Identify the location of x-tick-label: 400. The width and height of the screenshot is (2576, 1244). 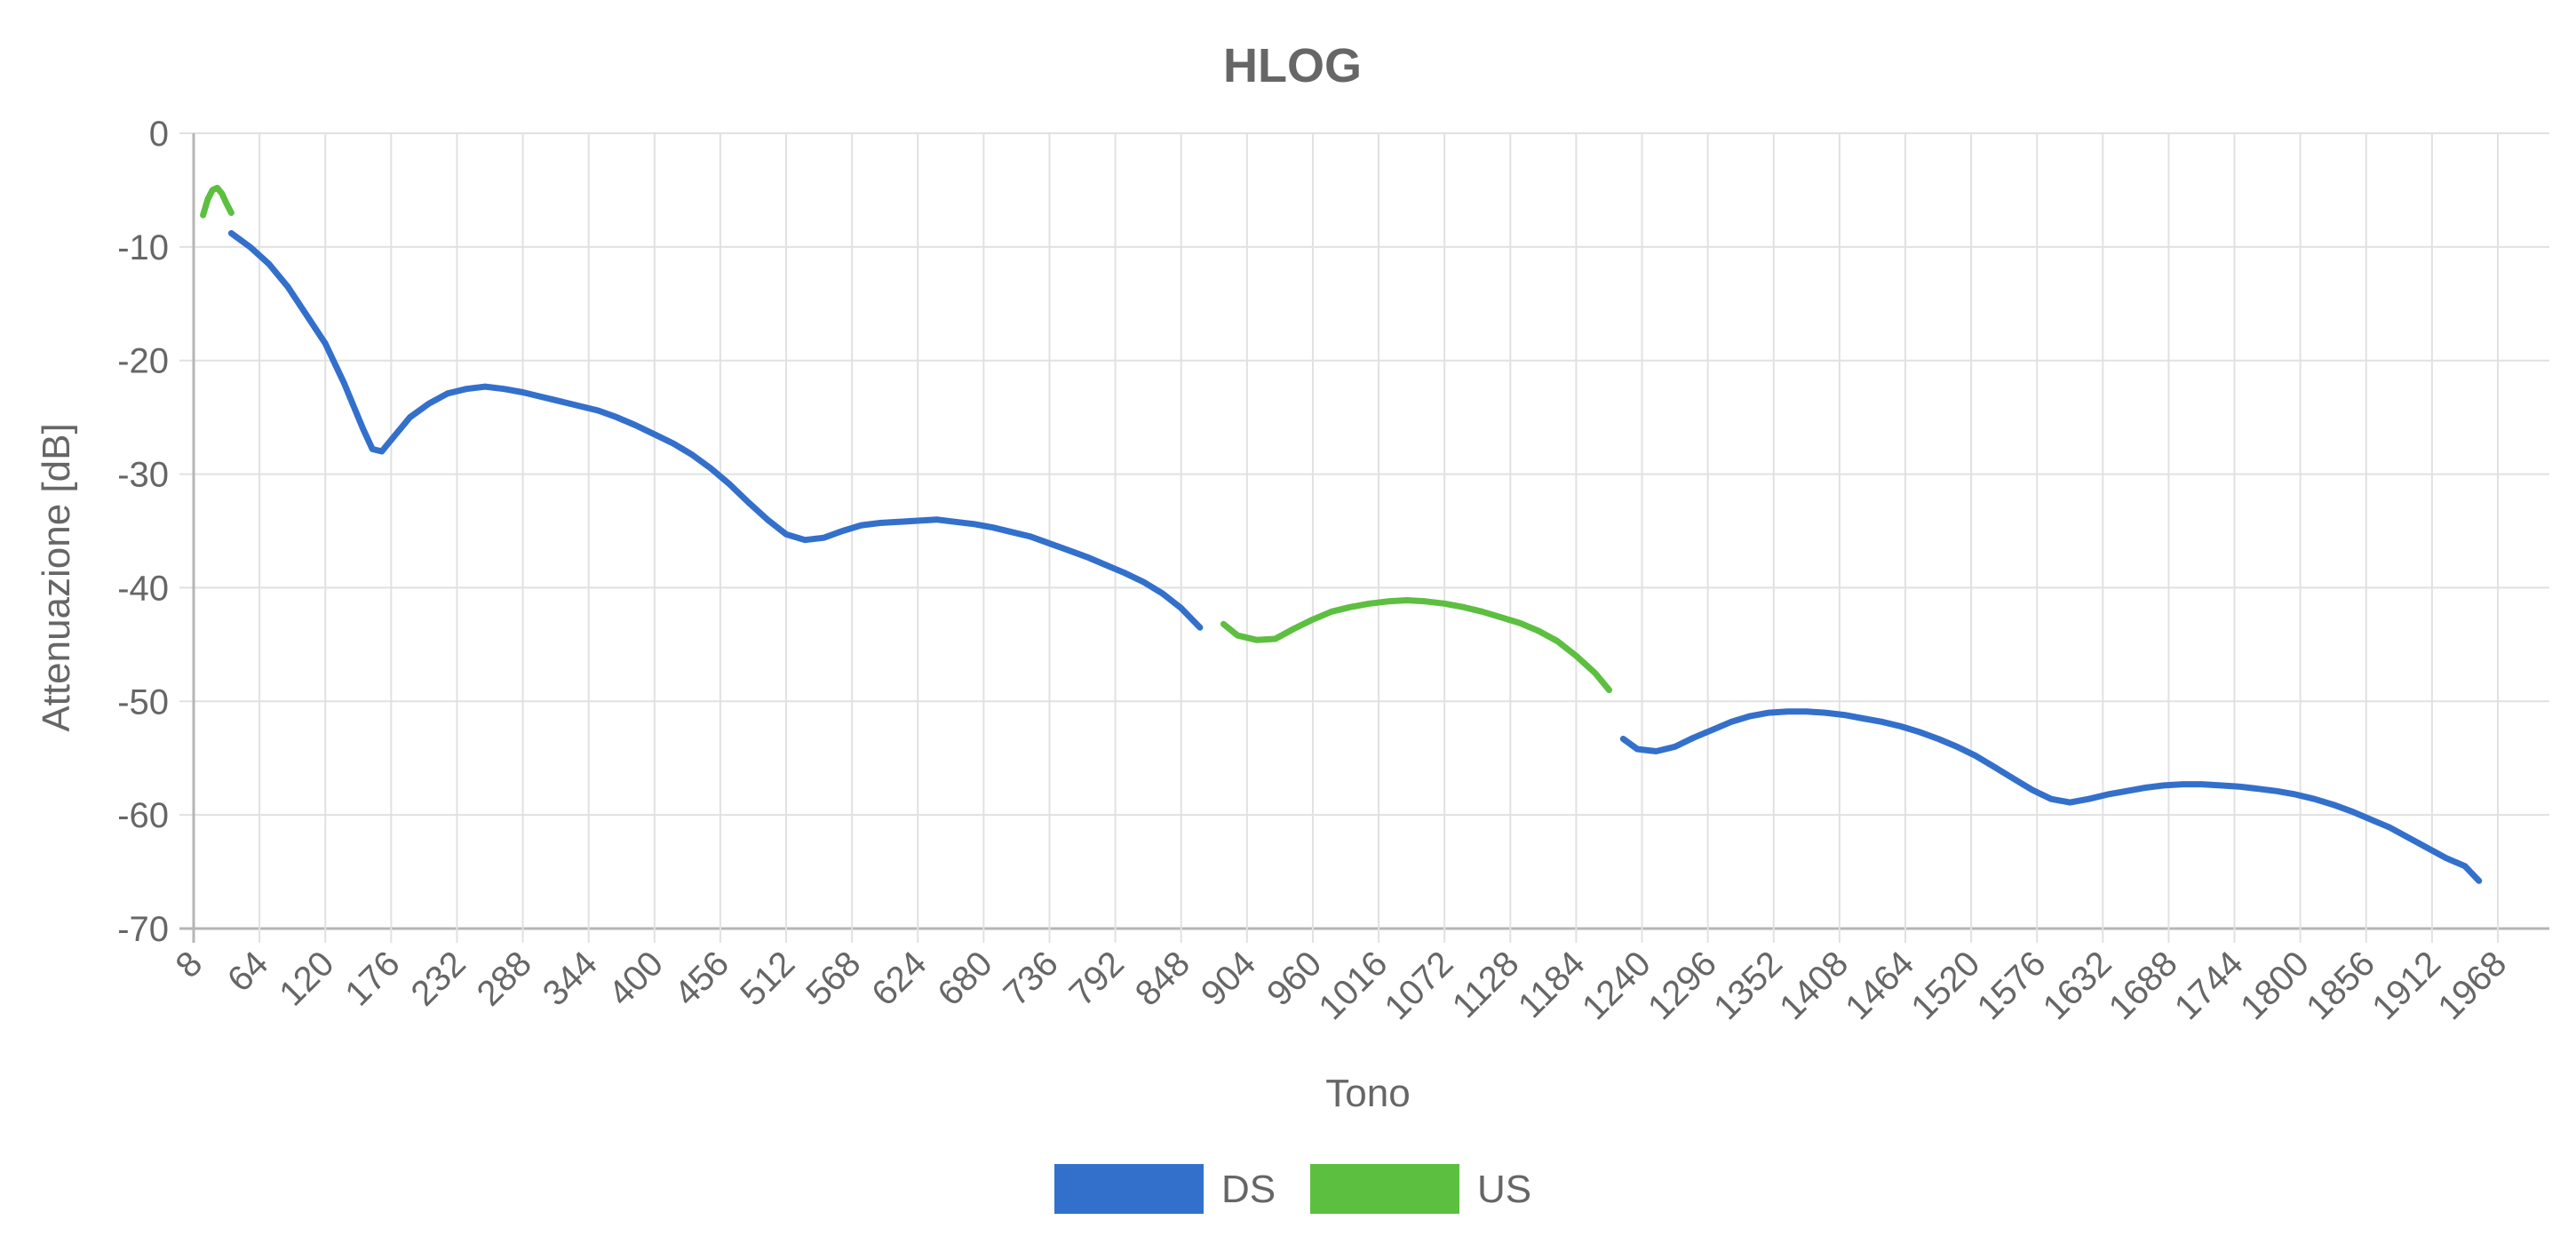
(636, 979).